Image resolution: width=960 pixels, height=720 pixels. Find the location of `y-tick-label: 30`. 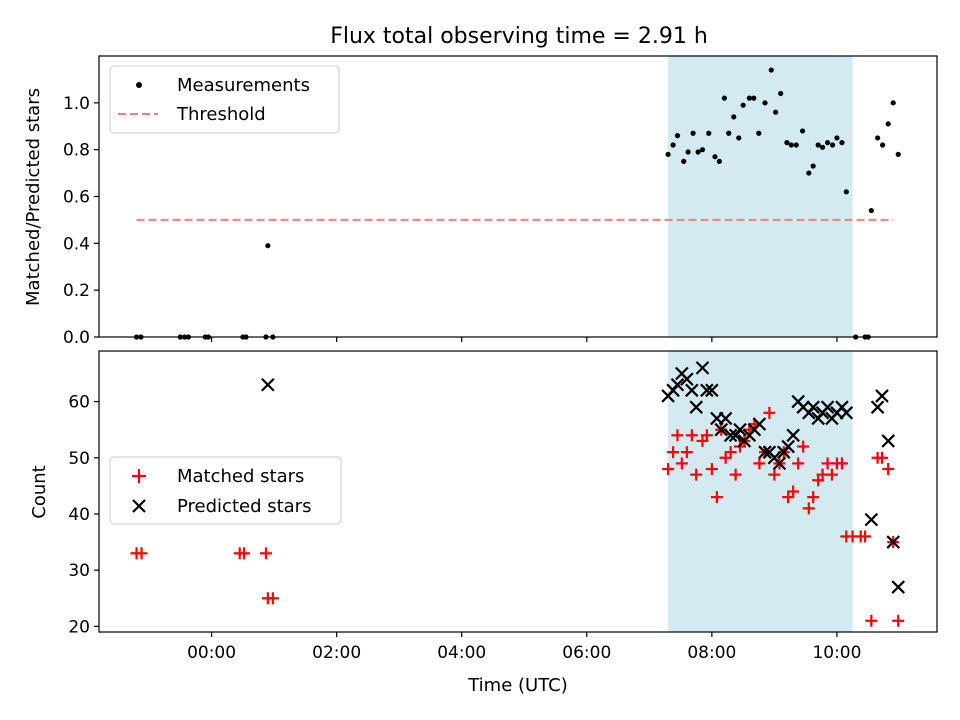

y-tick-label: 30 is located at coordinates (79, 571).